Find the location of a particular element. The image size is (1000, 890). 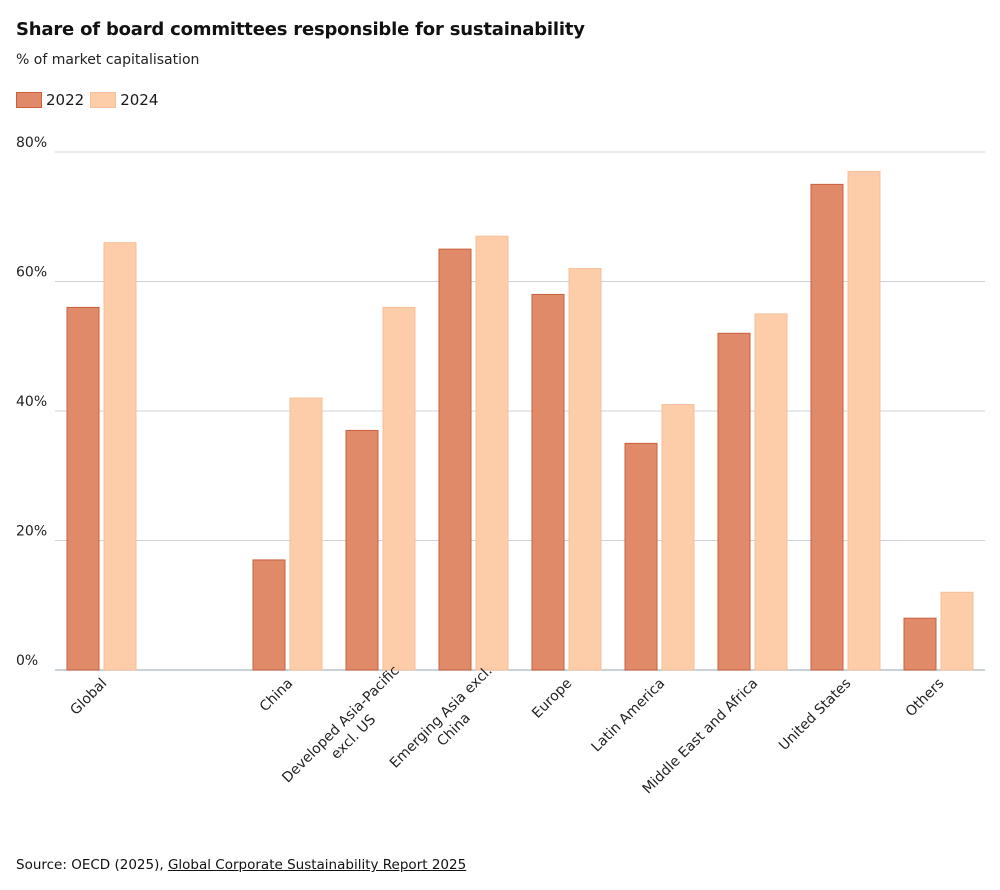

bar-2022-united-states is located at coordinates (827, 427).